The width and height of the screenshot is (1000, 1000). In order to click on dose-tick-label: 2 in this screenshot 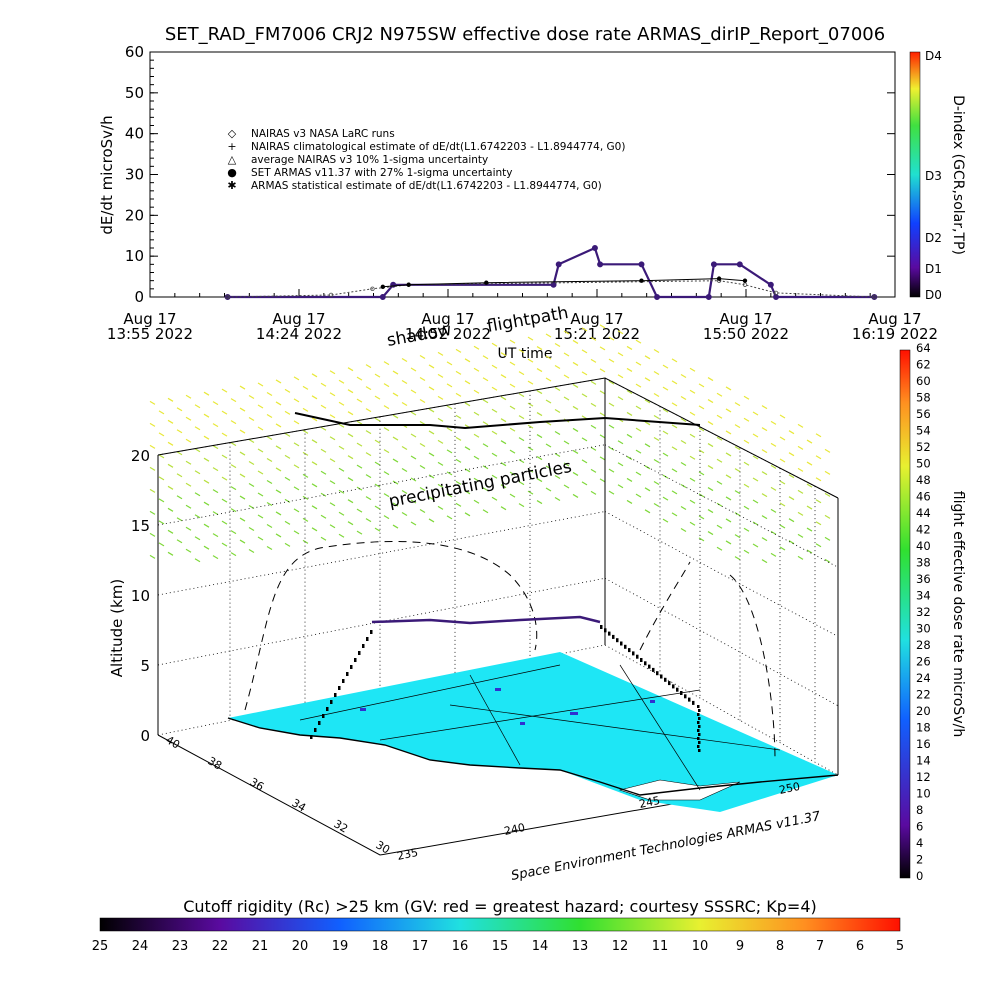, I will do `click(919, 860)`.